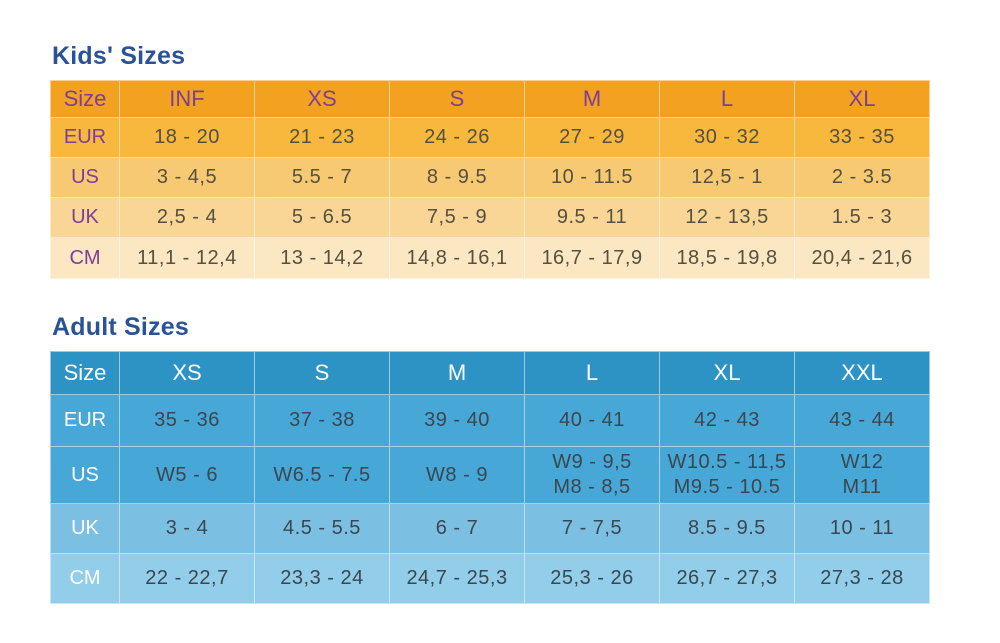 The height and width of the screenshot is (643, 1000). Describe the element at coordinates (727, 138) in the screenshot. I see `table-cell: 30 - 32` at that location.